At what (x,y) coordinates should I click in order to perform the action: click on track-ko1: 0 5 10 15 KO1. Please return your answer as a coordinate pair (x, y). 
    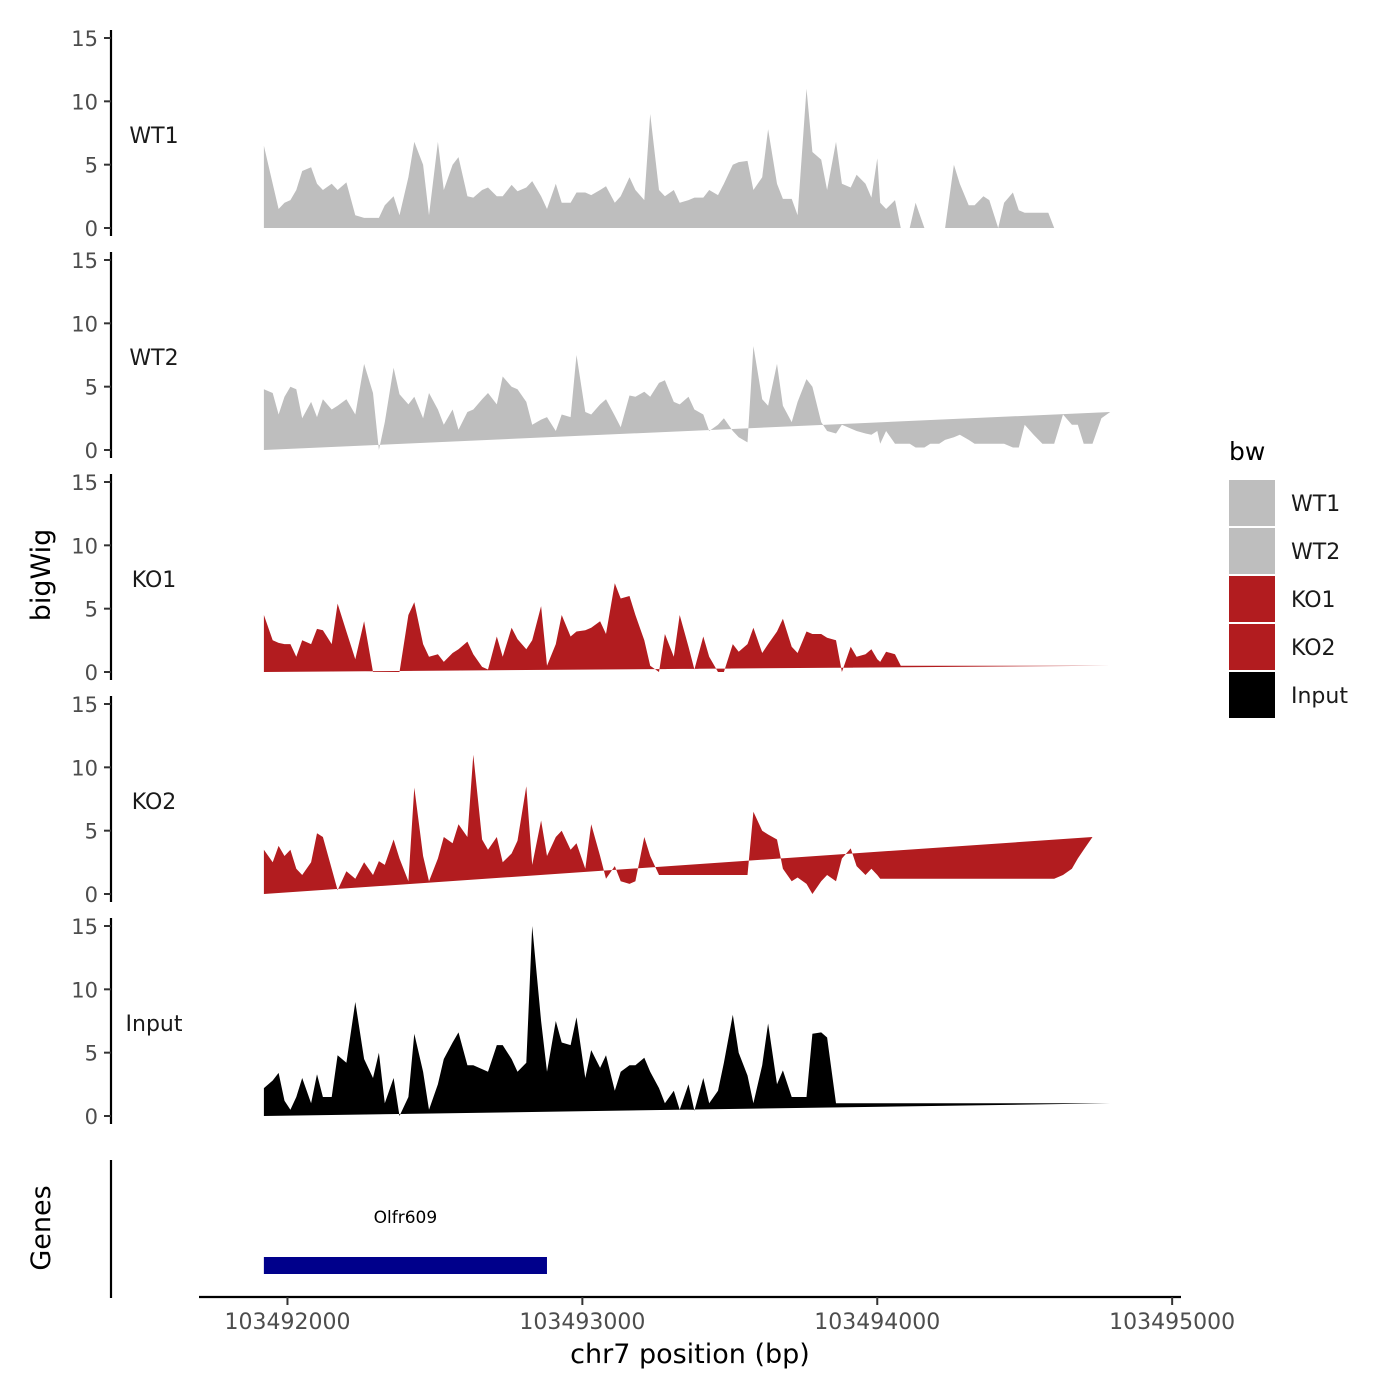
    Looking at the image, I should click on (591, 578).